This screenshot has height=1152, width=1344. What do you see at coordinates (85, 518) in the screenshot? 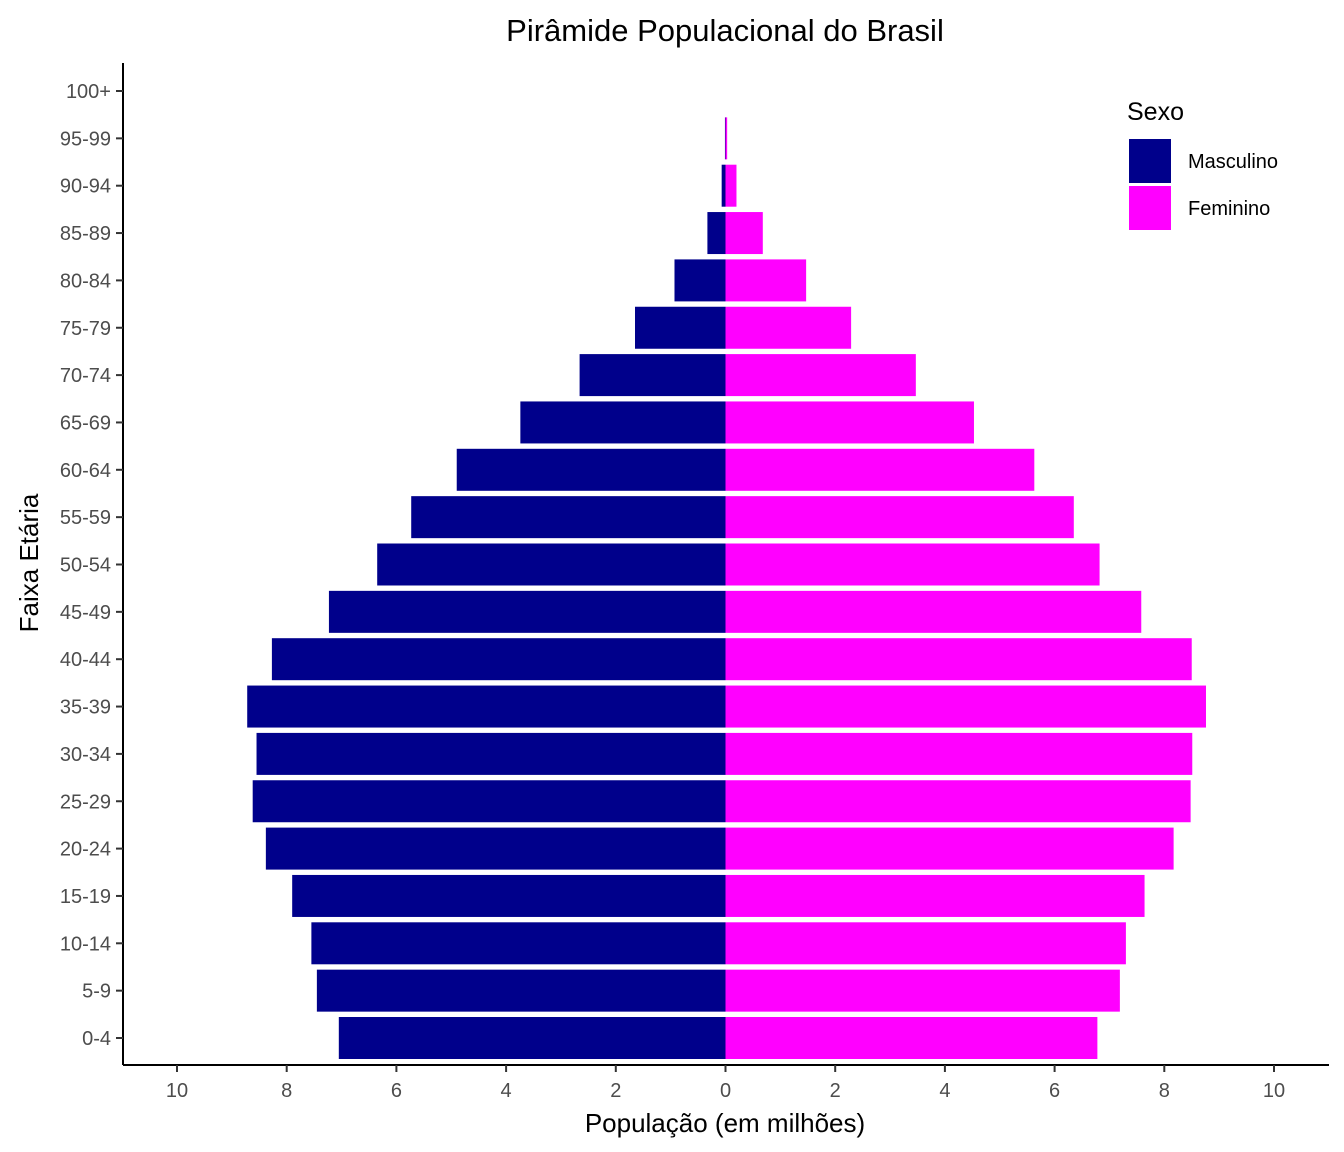
I see `y-tick-label: 55-59` at bounding box center [85, 518].